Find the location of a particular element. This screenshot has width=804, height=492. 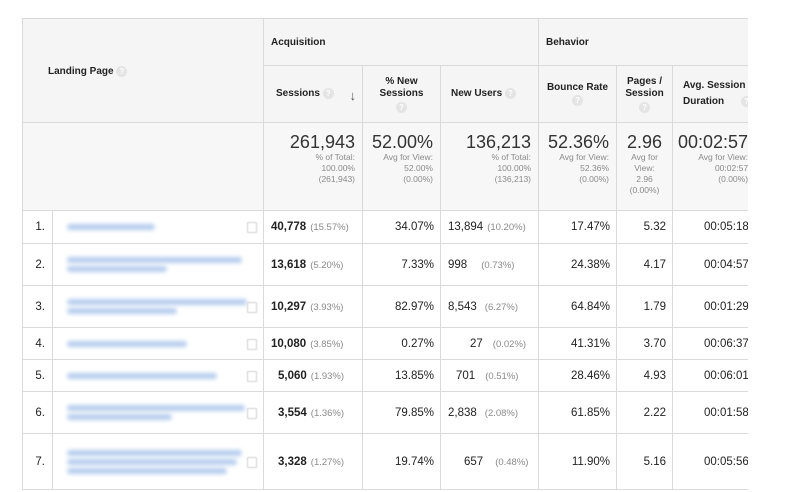

new-users-cell: 8,543 (6.27%) is located at coordinates (489, 306).